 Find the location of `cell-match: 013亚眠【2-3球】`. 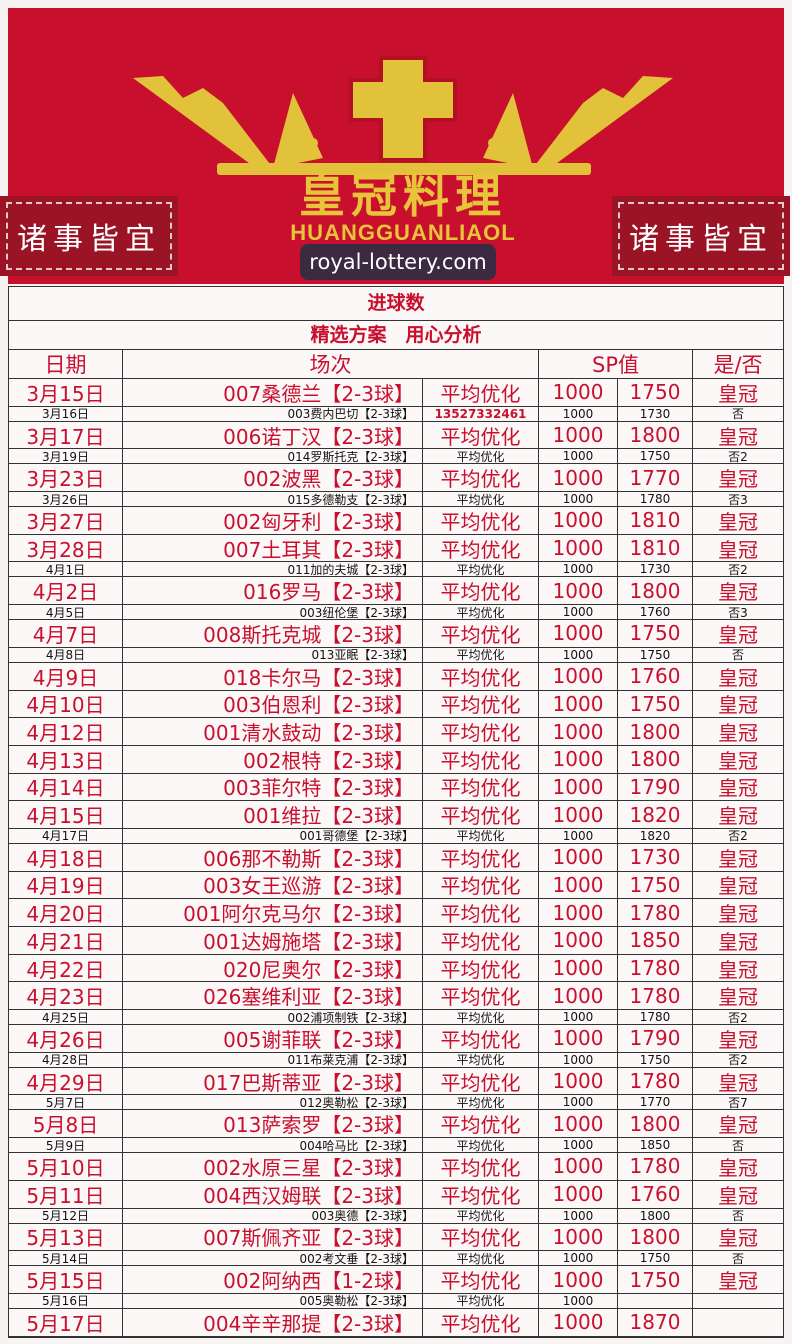

cell-match: 013亚眠【2-3球】 is located at coordinates (273, 654).